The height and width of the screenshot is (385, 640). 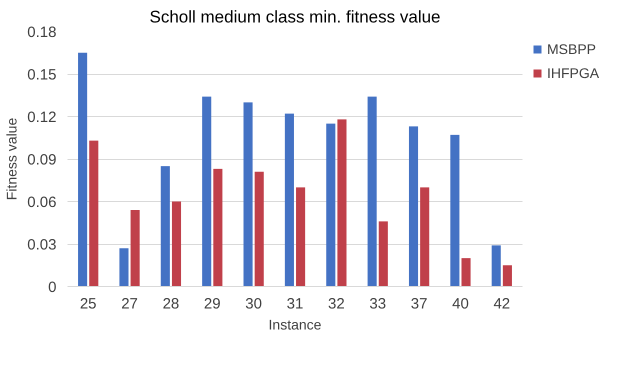 I want to click on y-tick-label: 0.06, so click(x=42, y=202).